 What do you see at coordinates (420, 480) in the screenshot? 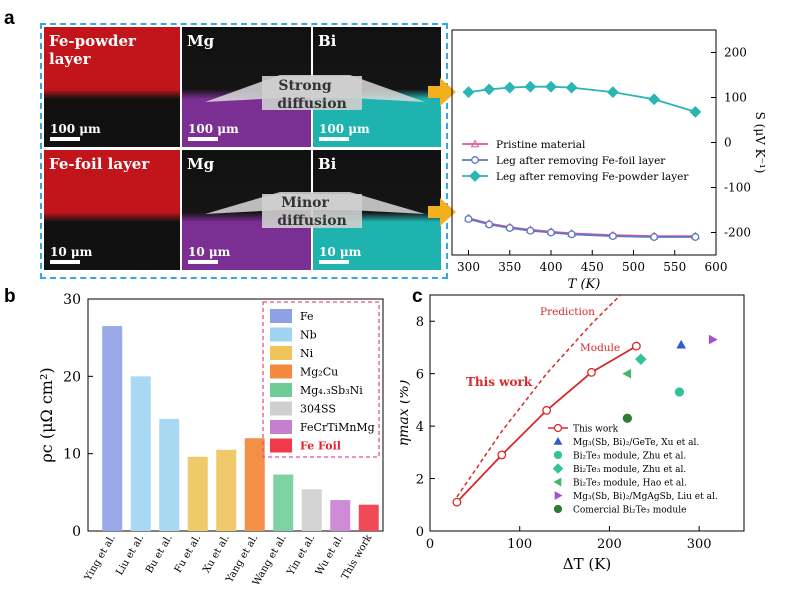
I see `y-tick-label: 2` at bounding box center [420, 480].